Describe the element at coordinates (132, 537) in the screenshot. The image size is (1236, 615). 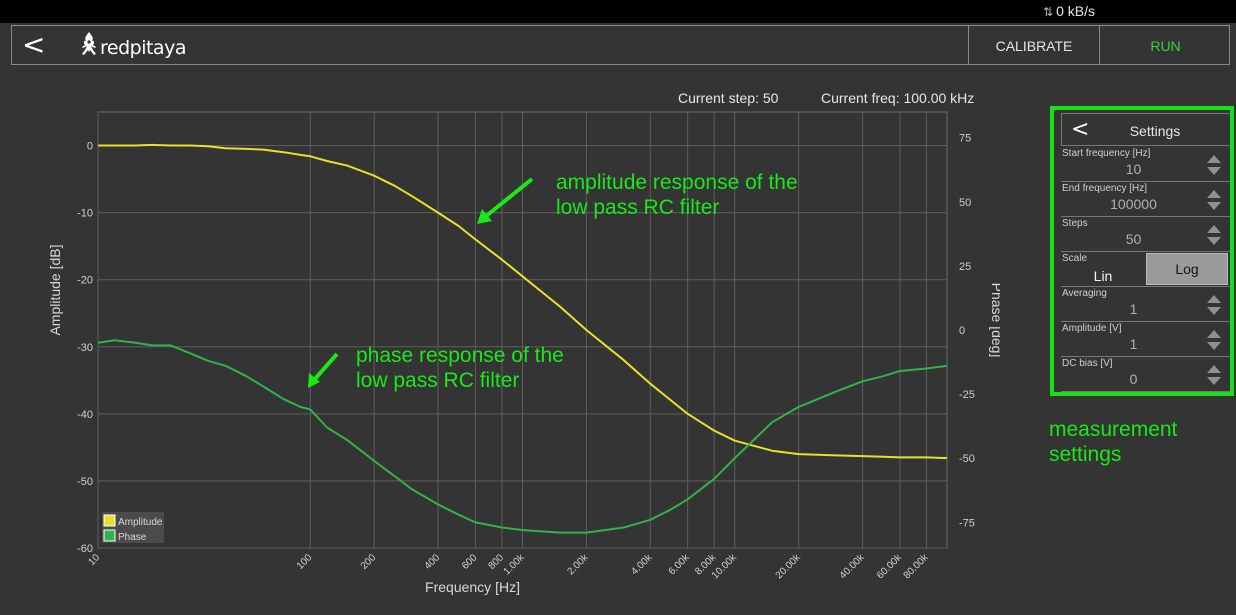
I see `legend-label: Phase` at that location.